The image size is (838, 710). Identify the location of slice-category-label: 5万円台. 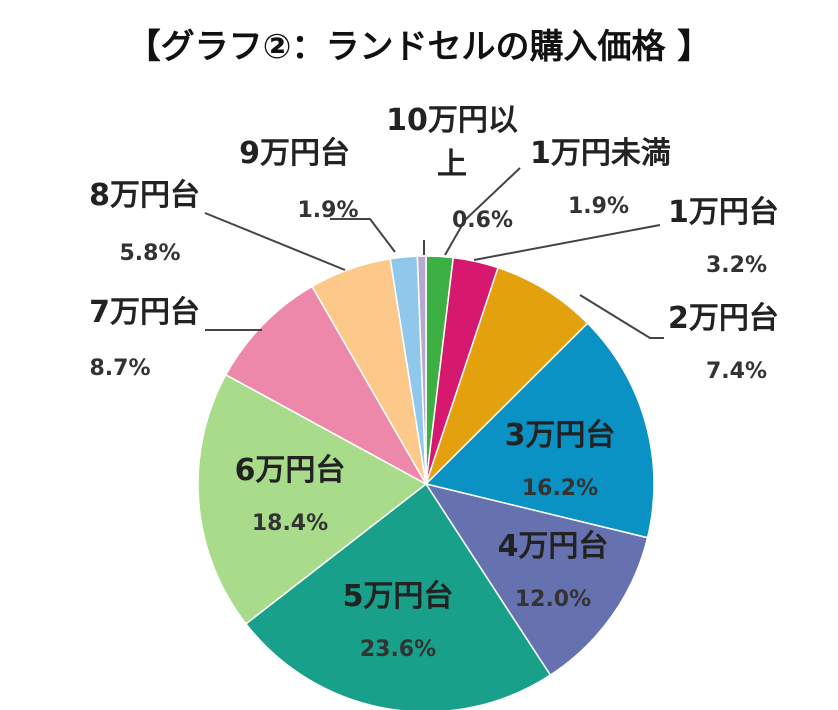
(398, 596).